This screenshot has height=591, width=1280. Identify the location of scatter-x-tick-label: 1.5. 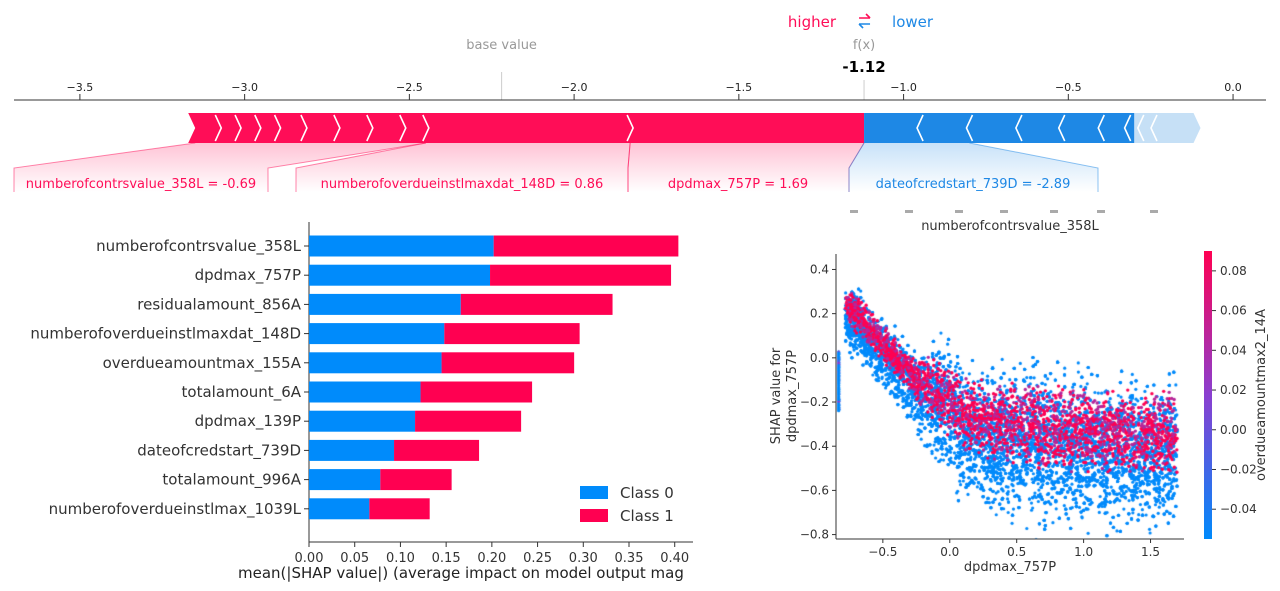
(1150, 552).